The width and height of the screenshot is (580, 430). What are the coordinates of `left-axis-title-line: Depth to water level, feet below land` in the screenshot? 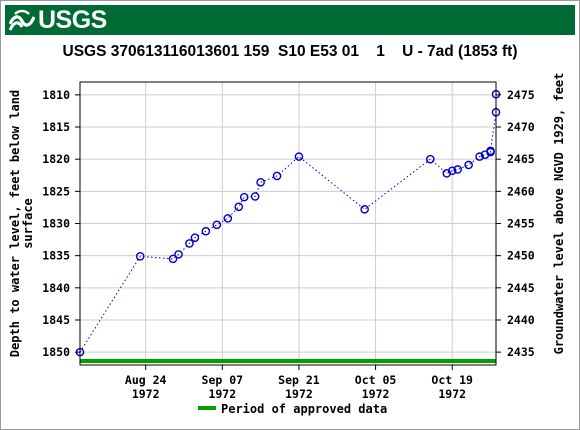 It's located at (15, 223).